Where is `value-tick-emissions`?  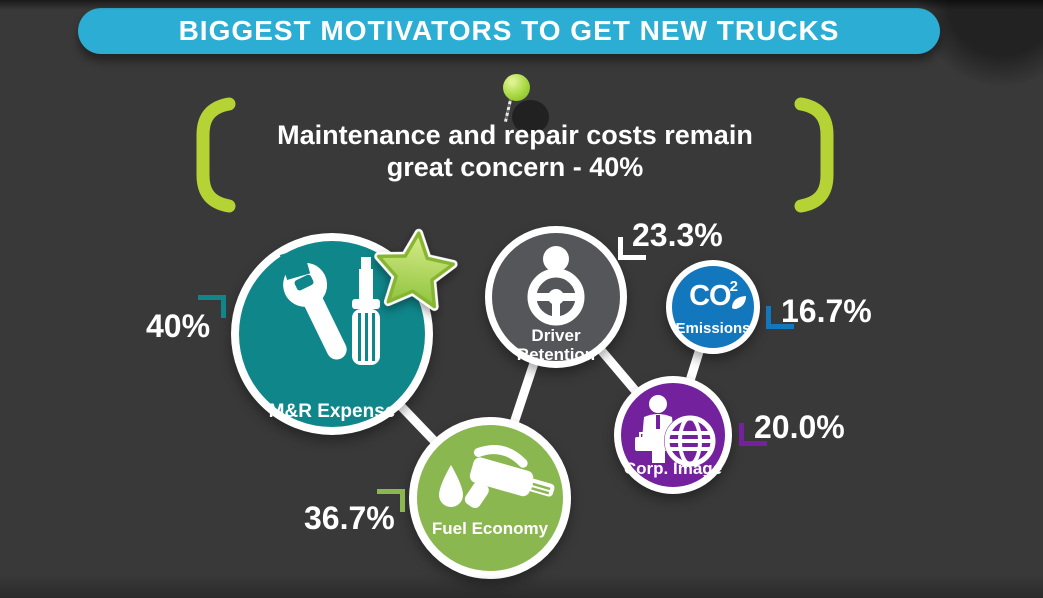
value-tick-emissions is located at coordinates (780, 317).